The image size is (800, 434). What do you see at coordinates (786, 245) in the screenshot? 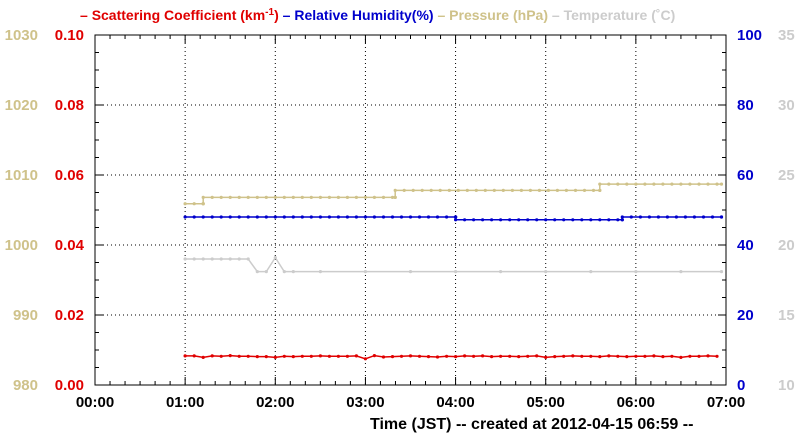
I see `y-tick-label-temperature: 20` at bounding box center [786, 245].